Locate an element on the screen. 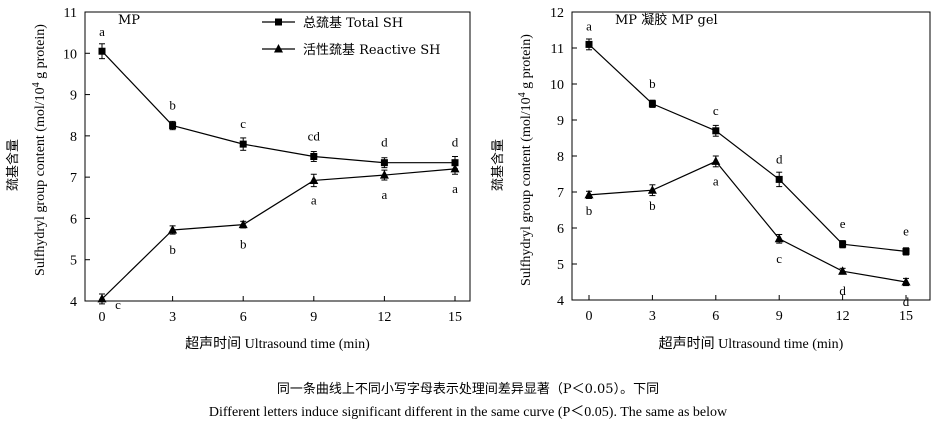 This screenshot has width=936, height=424. caption-chinese: 同一条曲线上不同小写字母表示处理间差异显著（P＜0.05）。下同 is located at coordinates (468, 389).